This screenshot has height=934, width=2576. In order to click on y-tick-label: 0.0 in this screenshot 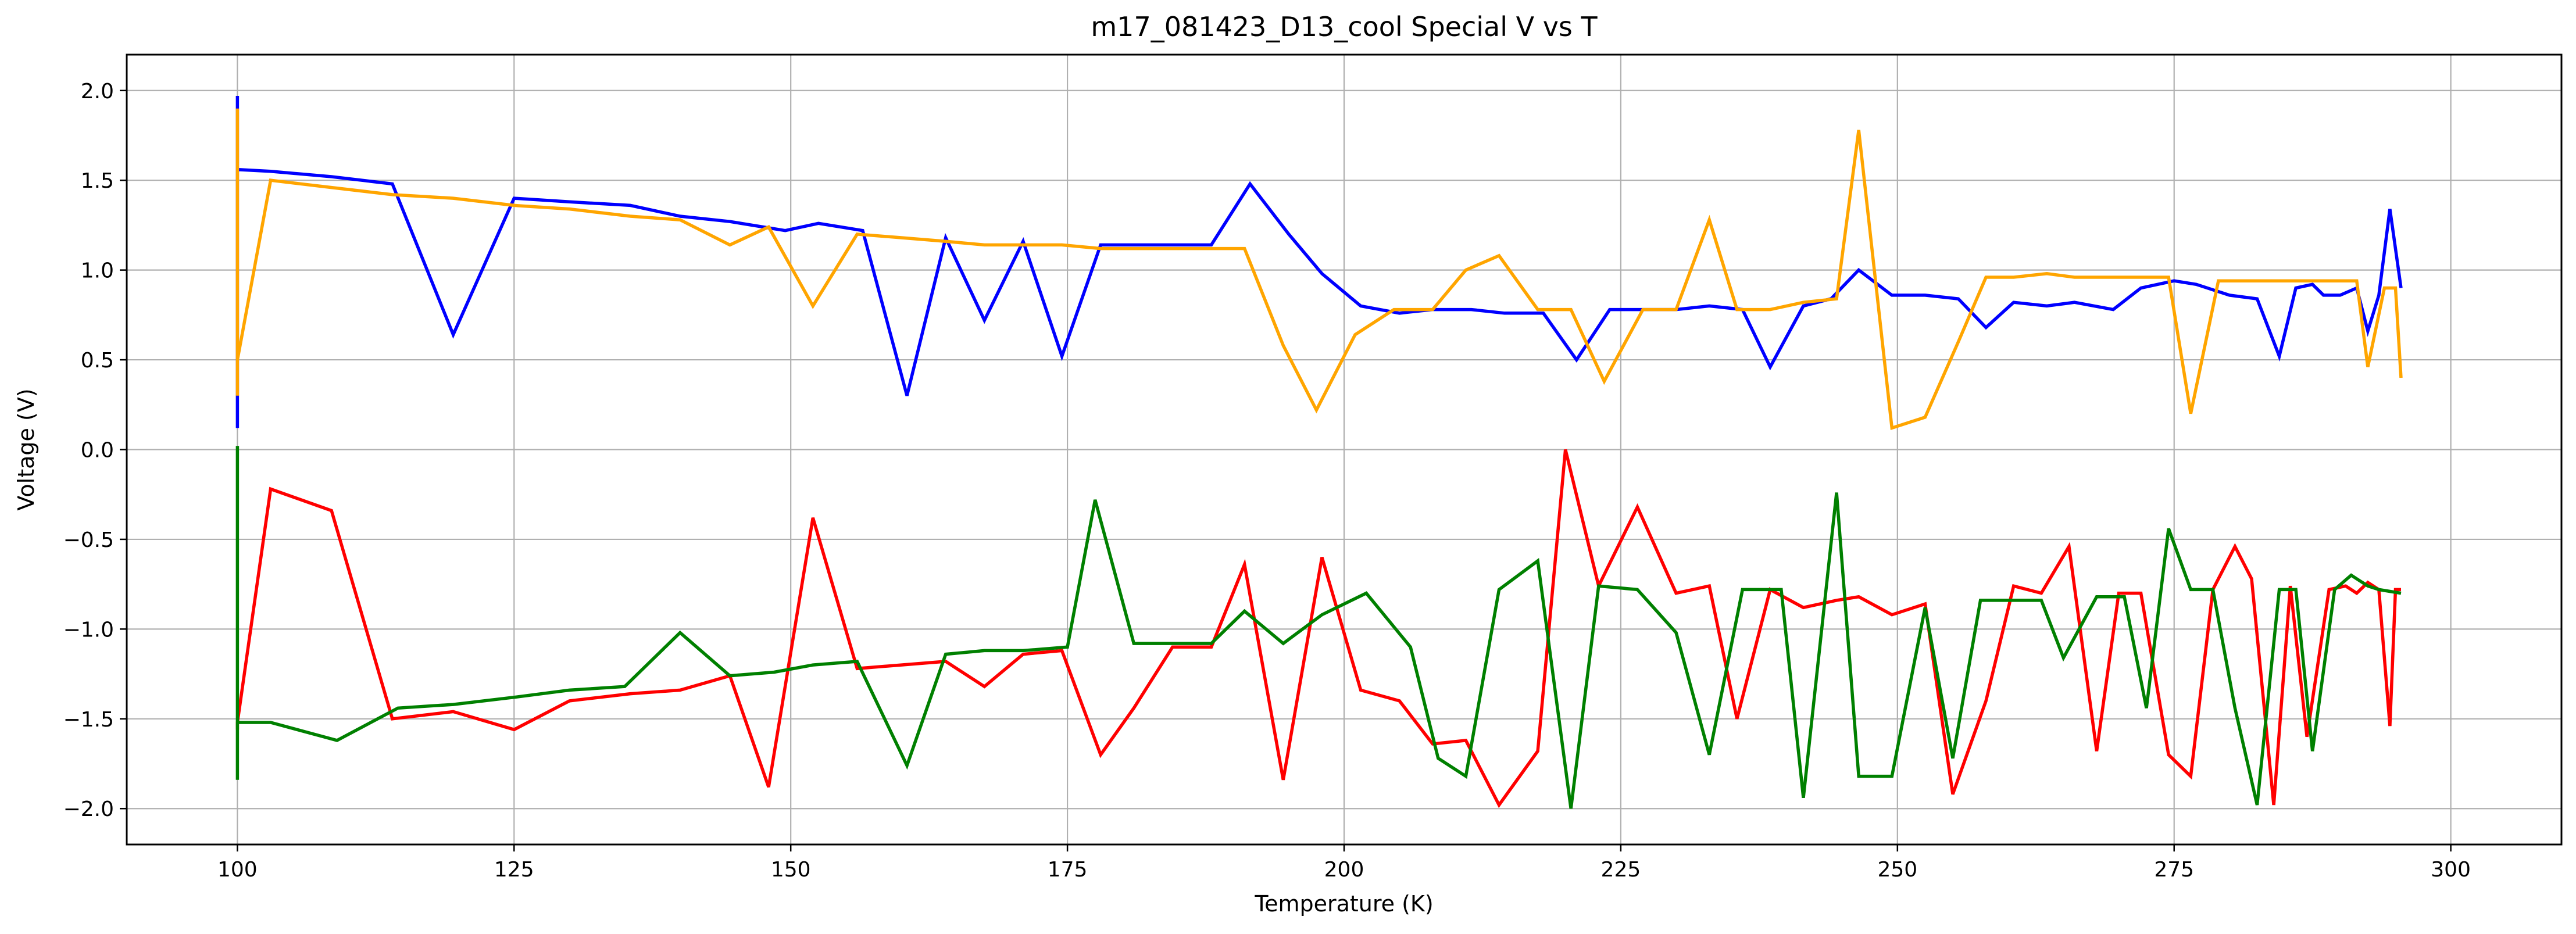, I will do `click(97, 451)`.